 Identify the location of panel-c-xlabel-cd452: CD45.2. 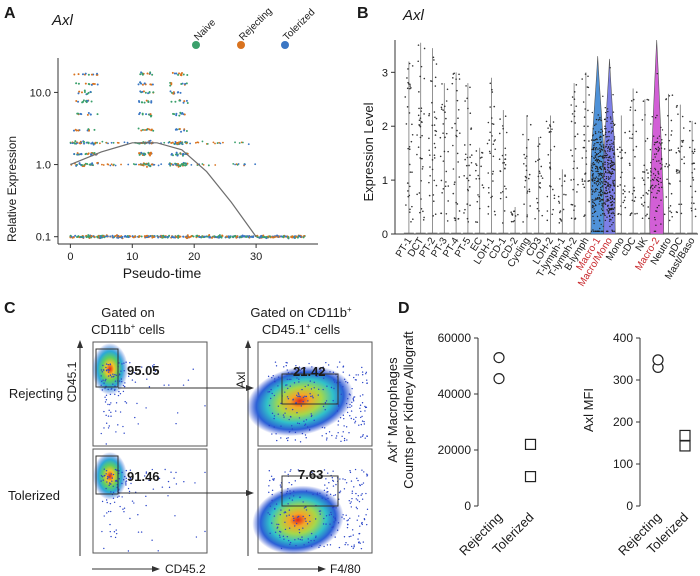
(185, 569).